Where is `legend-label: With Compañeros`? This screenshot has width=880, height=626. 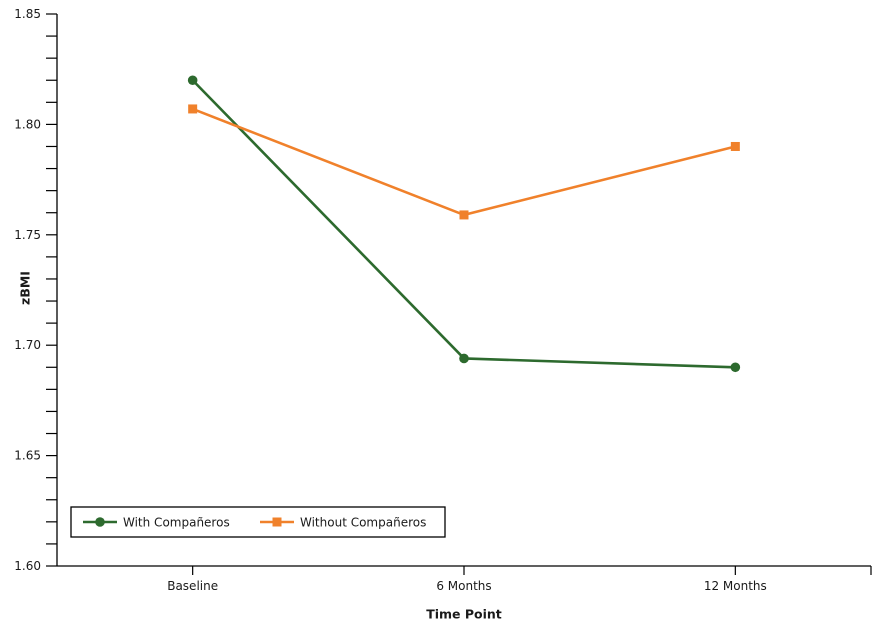
legend-label: With Compañeros is located at coordinates (176, 523).